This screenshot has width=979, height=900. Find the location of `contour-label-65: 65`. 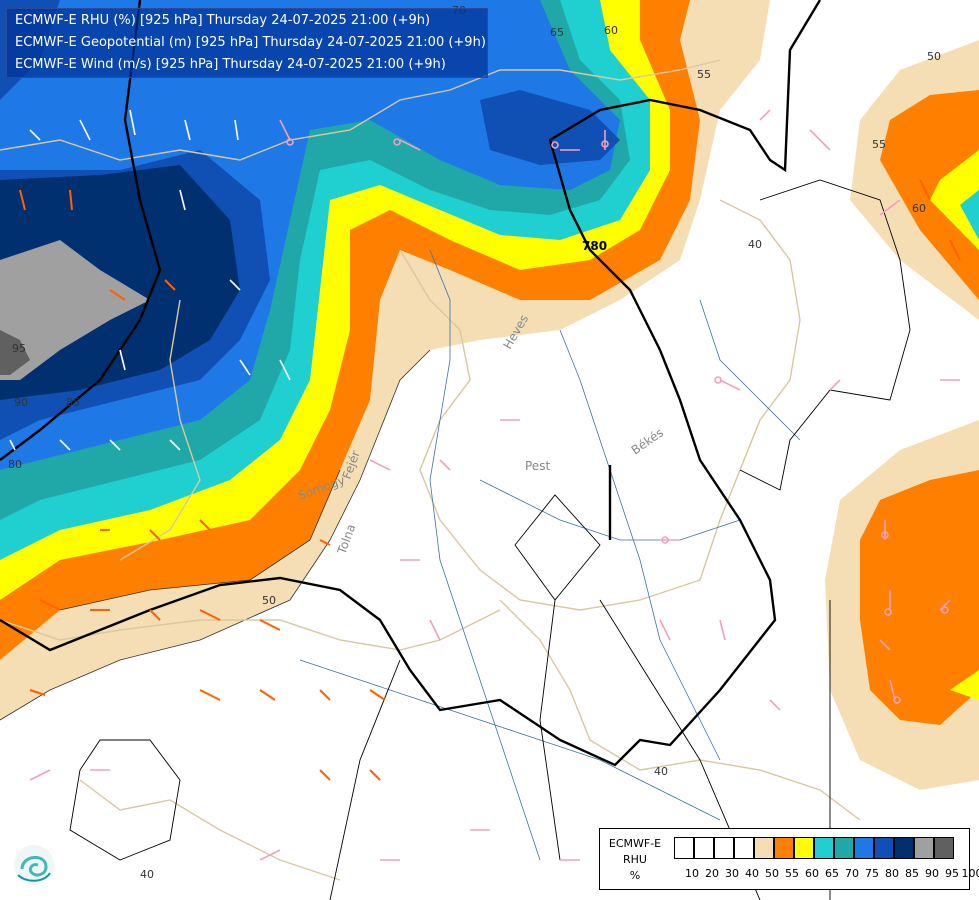

contour-label-65: 65 is located at coordinates (557, 32).